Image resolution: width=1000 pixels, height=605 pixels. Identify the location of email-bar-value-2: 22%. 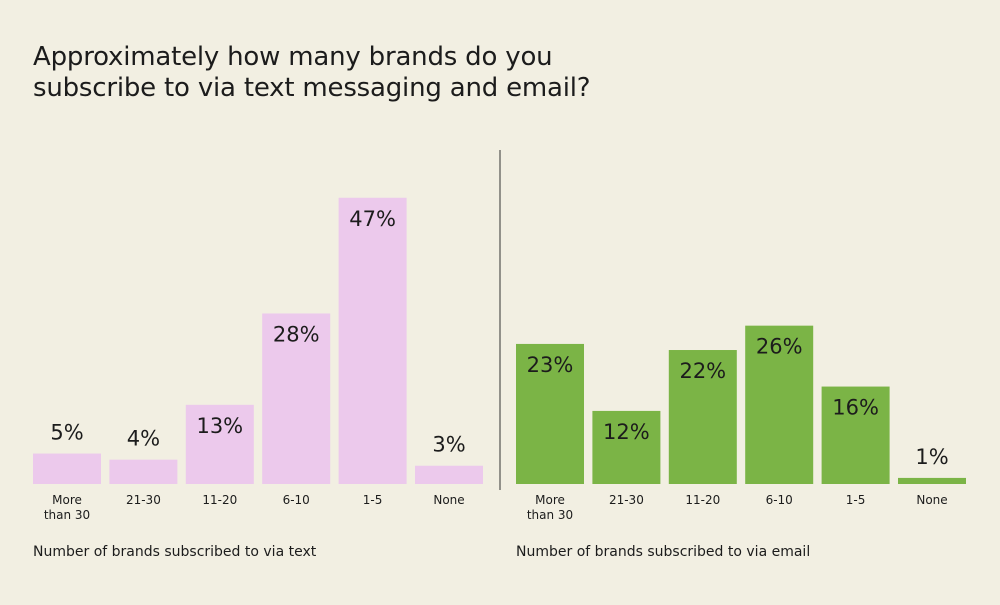
(702, 371).